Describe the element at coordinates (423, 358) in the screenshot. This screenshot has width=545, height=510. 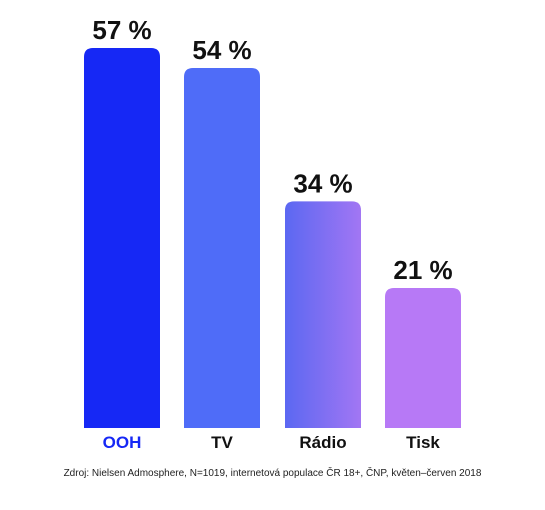
I see `bar-tisk` at that location.